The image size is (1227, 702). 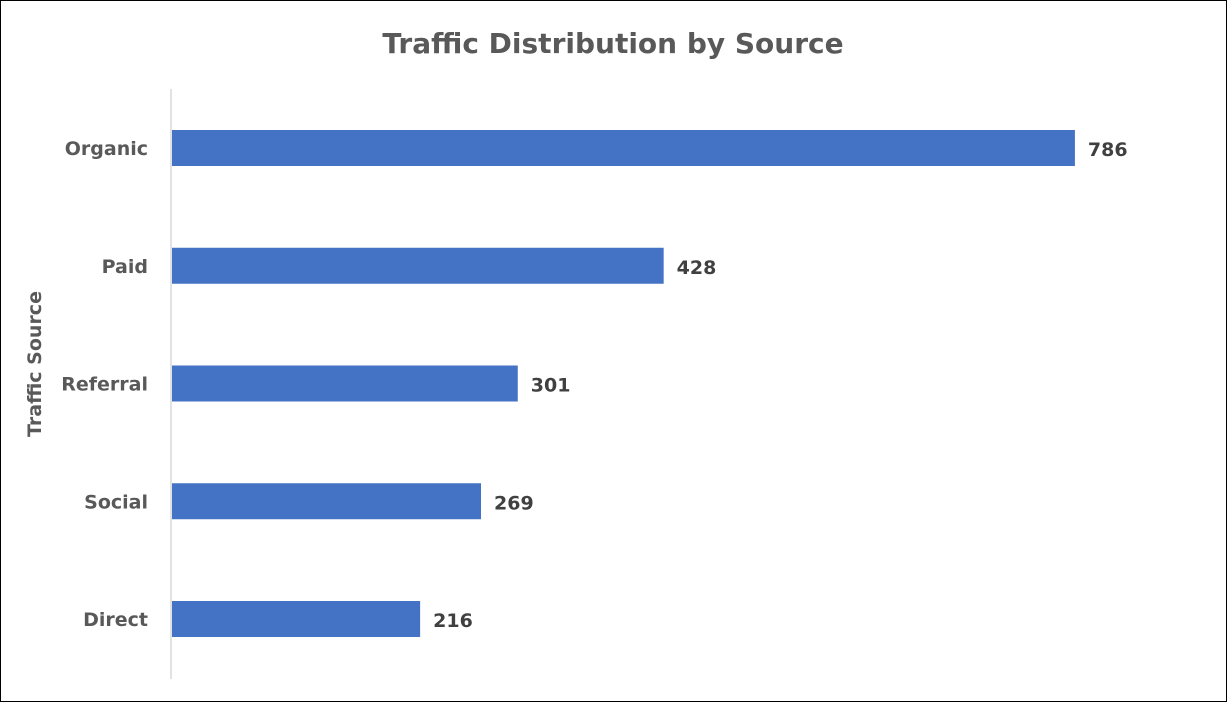 I want to click on chart-title: Traffic Distribution by Source, so click(x=612, y=43).